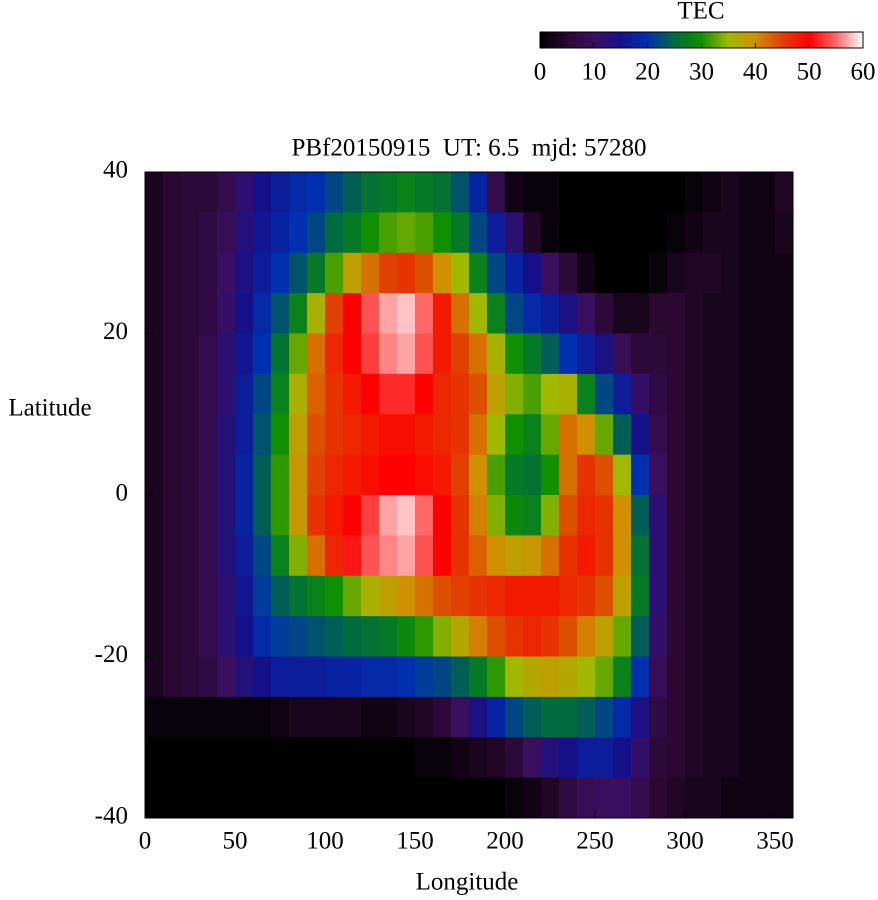  I want to click on x-tick-label: 150, so click(415, 841).